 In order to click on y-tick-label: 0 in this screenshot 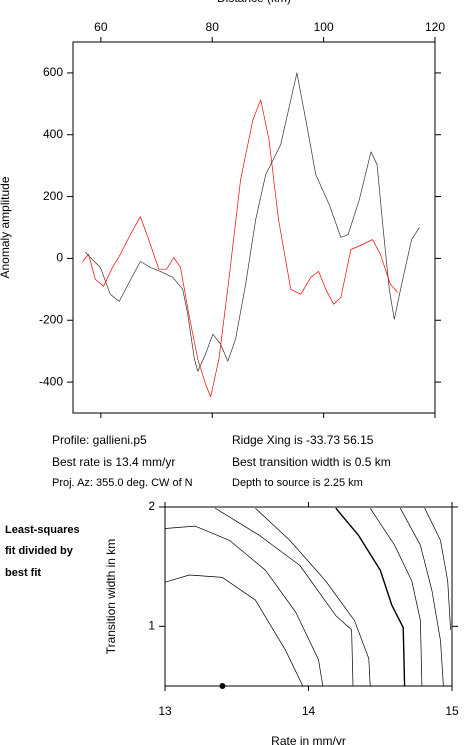, I will do `click(59, 258)`.